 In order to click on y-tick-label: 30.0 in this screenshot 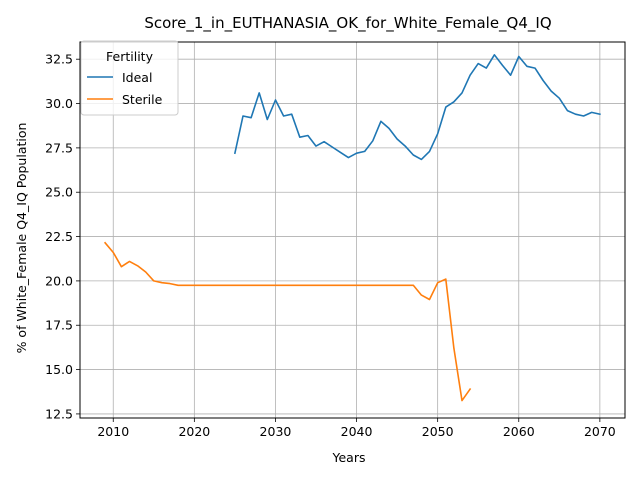, I will do `click(59, 103)`.